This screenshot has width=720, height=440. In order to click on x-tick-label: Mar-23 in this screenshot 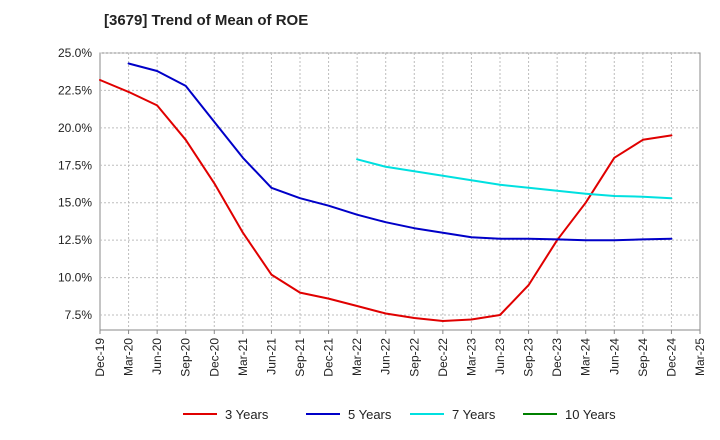, I will do `click(471, 357)`.